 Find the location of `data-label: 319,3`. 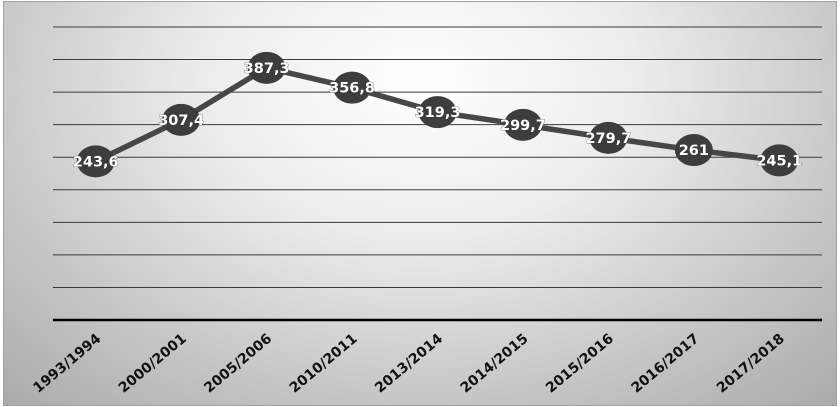

data-label: 319,3 is located at coordinates (438, 113).